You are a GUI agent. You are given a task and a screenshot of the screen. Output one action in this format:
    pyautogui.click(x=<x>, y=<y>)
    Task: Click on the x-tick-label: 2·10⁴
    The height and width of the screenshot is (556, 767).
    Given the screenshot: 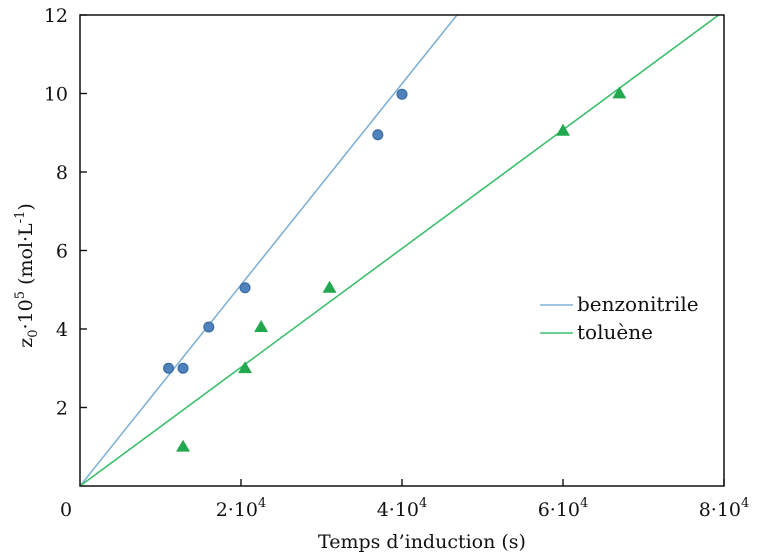 What is the action you would take?
    pyautogui.click(x=241, y=508)
    